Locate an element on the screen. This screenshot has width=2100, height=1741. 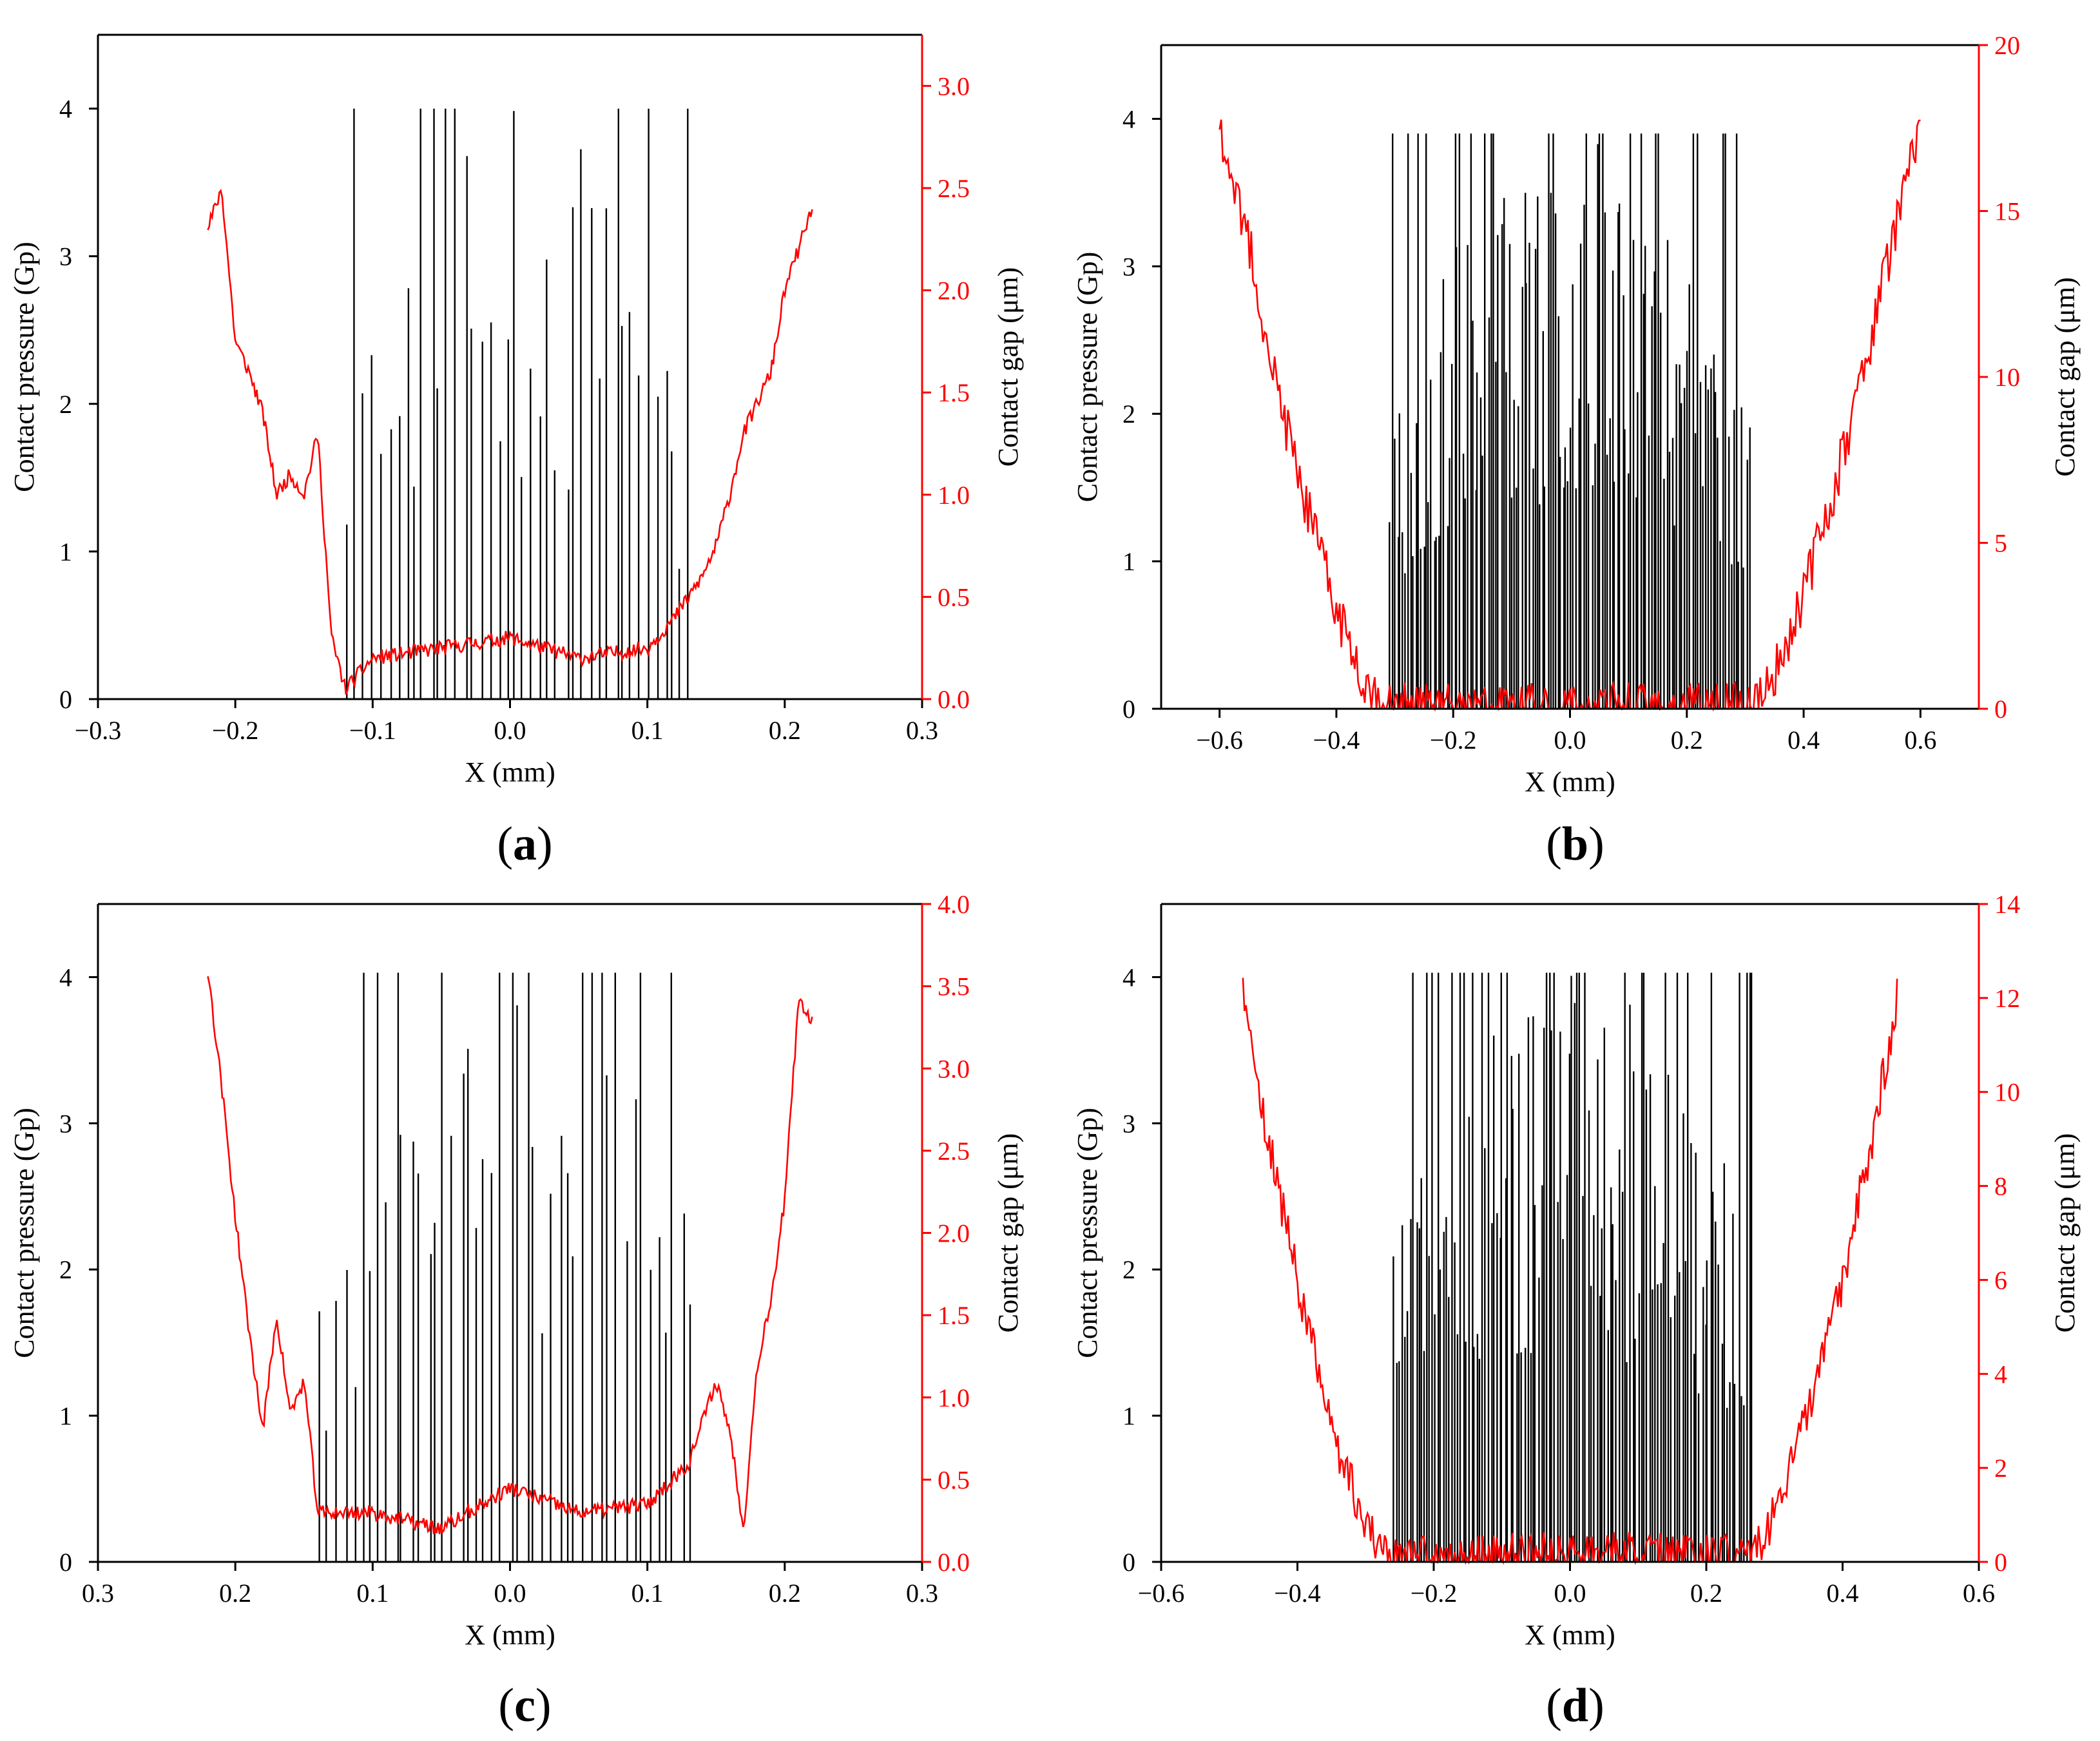
right-y-tick-label: 14 is located at coordinates (2007, 904).